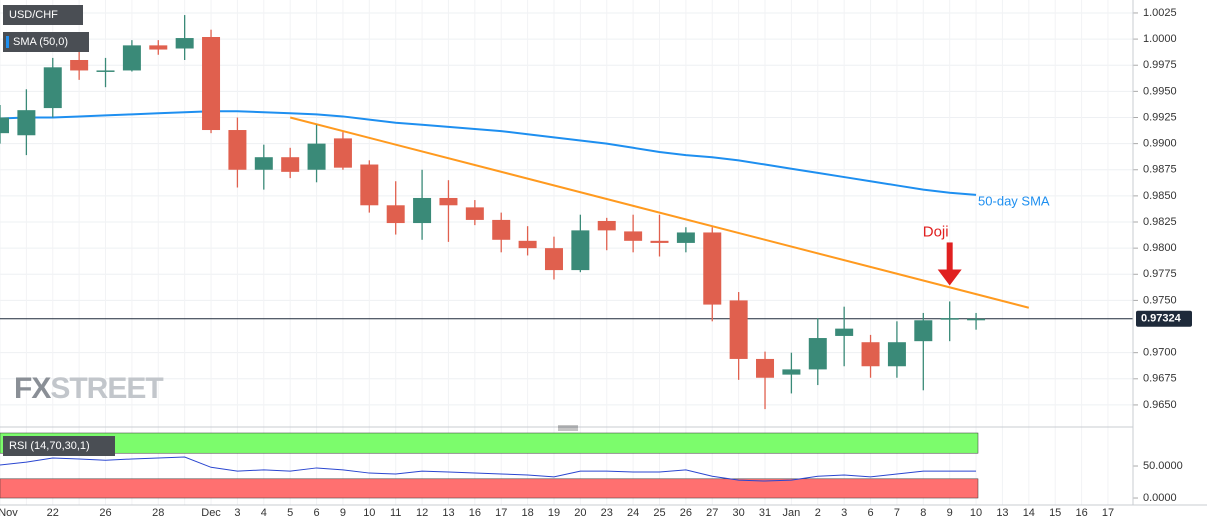 The image size is (1207, 526). I want to click on last-price-label: 0.97324, so click(1161, 319).